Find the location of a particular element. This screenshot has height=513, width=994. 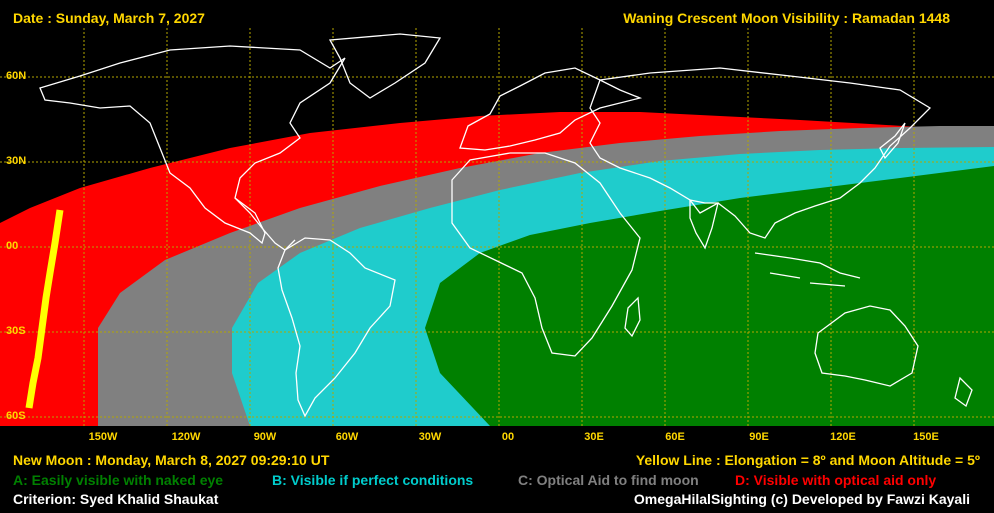

lon-label-00: 00 is located at coordinates (508, 437).